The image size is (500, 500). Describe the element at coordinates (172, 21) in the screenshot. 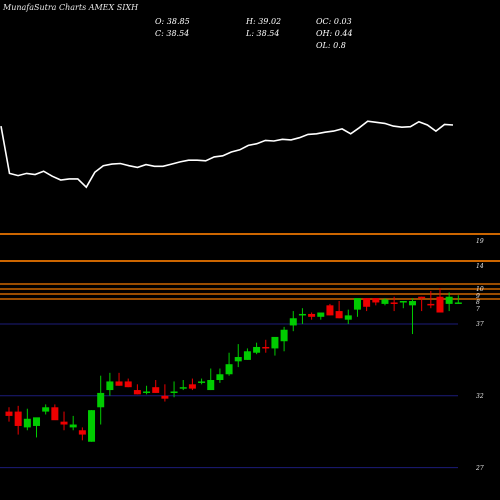

I see `open-value: O: 38.85` at that location.